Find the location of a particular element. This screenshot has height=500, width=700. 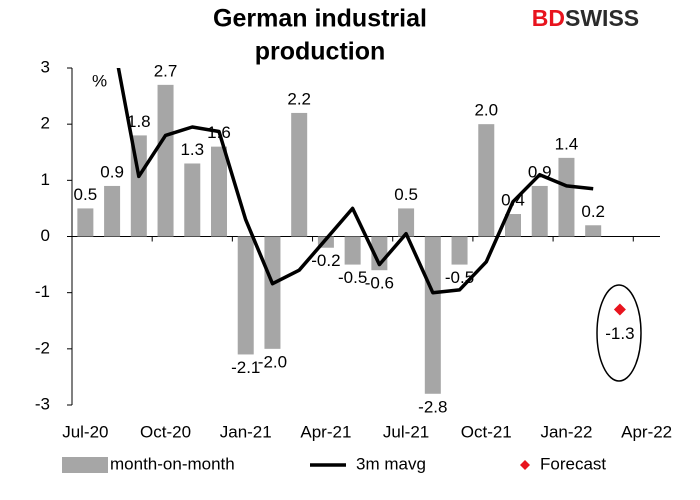

x-tick-label: Apr-21 is located at coordinates (325, 431).